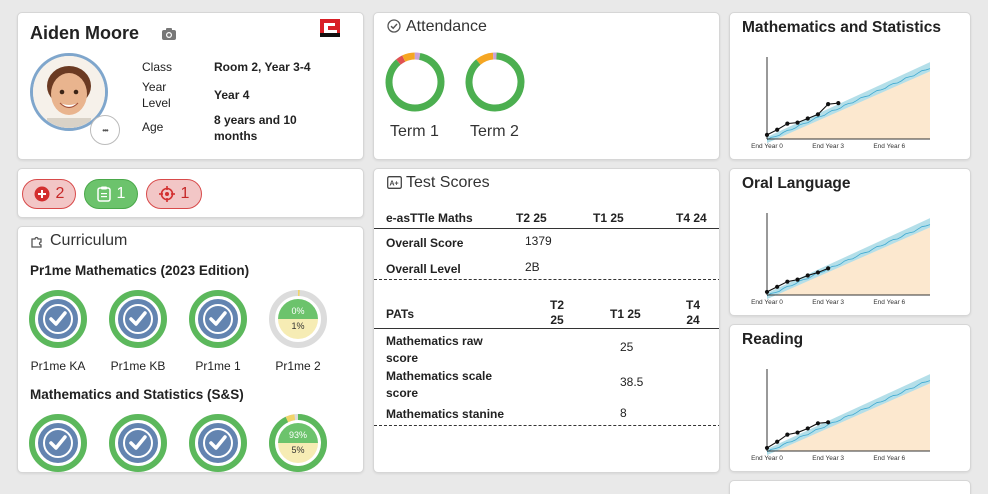  Describe the element at coordinates (400, 314) in the screenshot. I see `pats-heading: PATs` at that location.